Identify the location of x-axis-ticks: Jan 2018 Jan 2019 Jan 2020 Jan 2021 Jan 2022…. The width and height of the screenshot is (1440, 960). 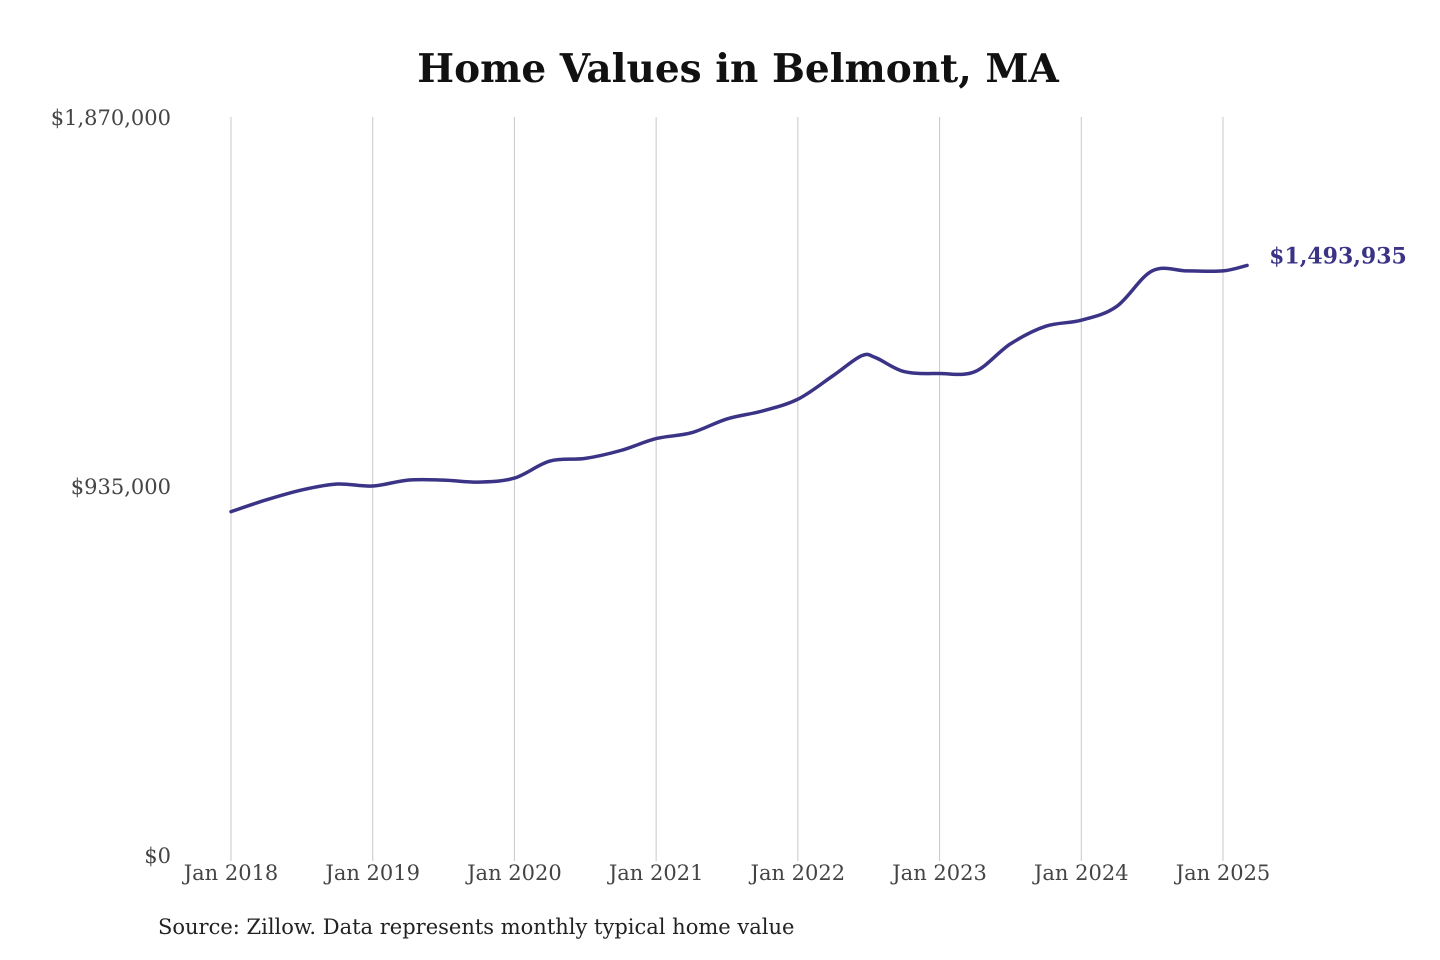
(726, 873).